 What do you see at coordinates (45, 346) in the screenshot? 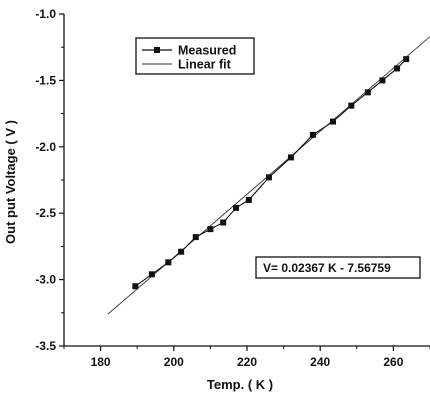
I see `y-tick-label: -3.5` at bounding box center [45, 346].